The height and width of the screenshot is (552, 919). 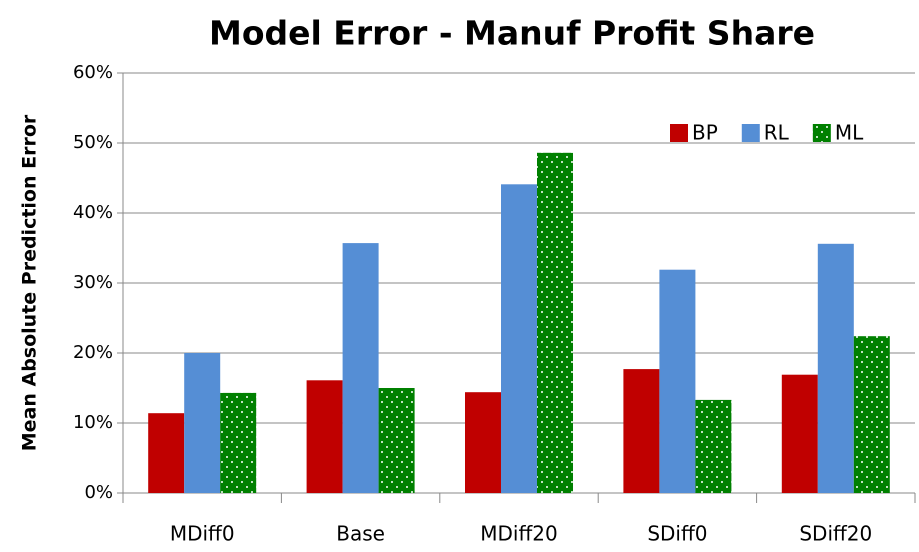 What do you see at coordinates (849, 133) in the screenshot?
I see `legend-label: ML` at bounding box center [849, 133].